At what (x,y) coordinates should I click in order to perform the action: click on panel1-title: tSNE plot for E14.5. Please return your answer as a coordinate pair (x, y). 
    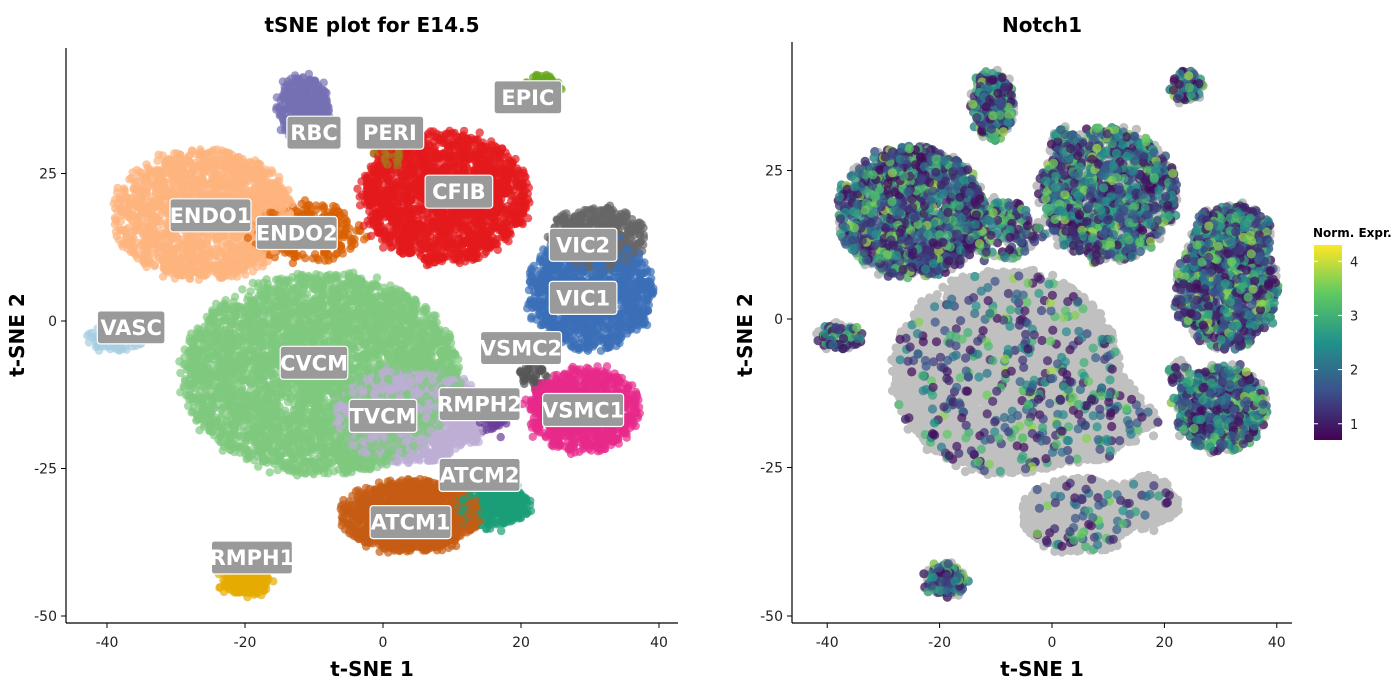
    Looking at the image, I should click on (371, 25).